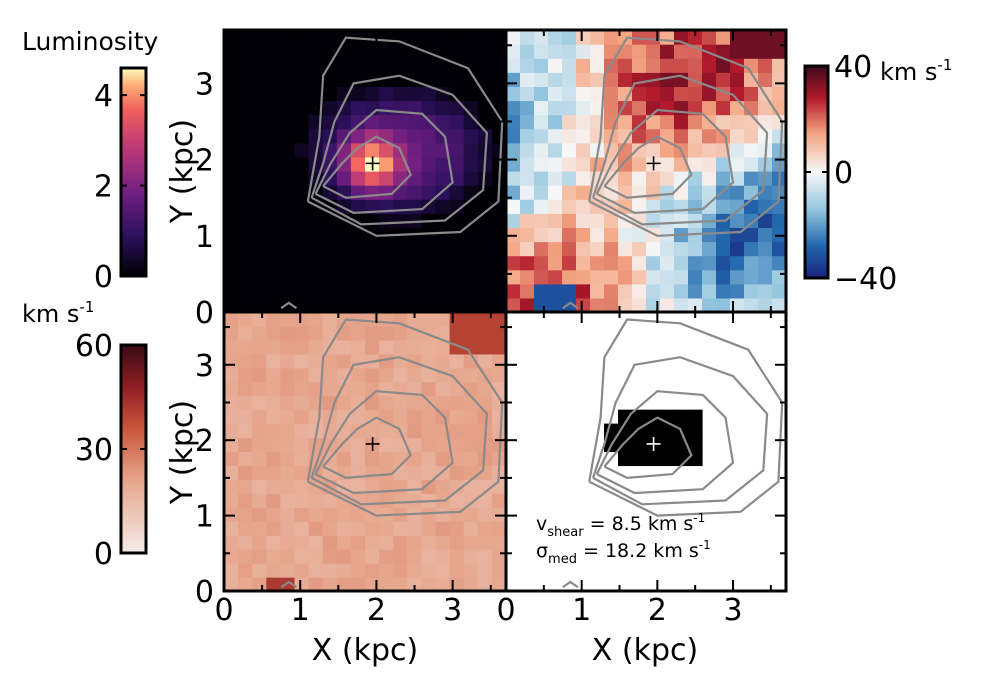  I want to click on vshear-annotation: vshear = 8.5 km s-1, so click(620, 525).